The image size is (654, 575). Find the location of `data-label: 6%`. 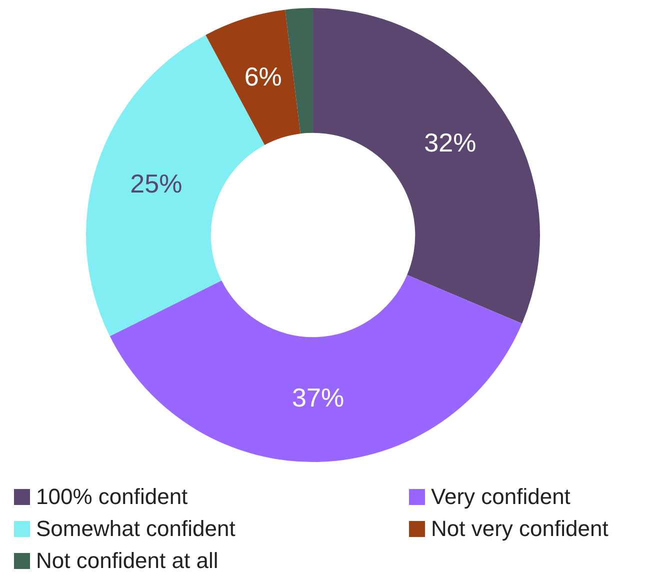

data-label: 6% is located at coordinates (263, 76).